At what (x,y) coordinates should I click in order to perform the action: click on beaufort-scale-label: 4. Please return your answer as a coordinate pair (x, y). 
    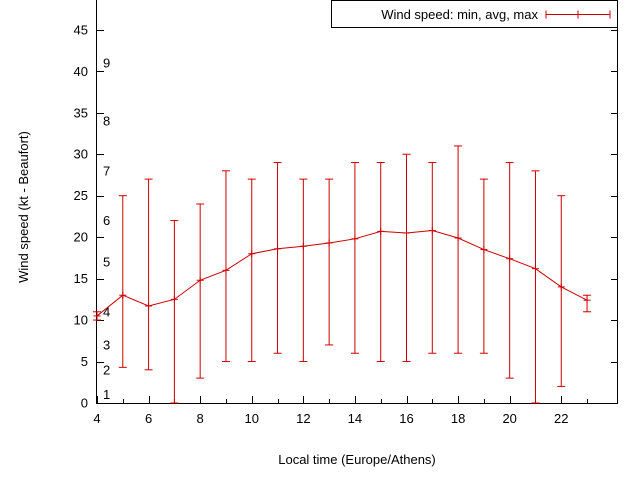
    Looking at the image, I should click on (106, 311).